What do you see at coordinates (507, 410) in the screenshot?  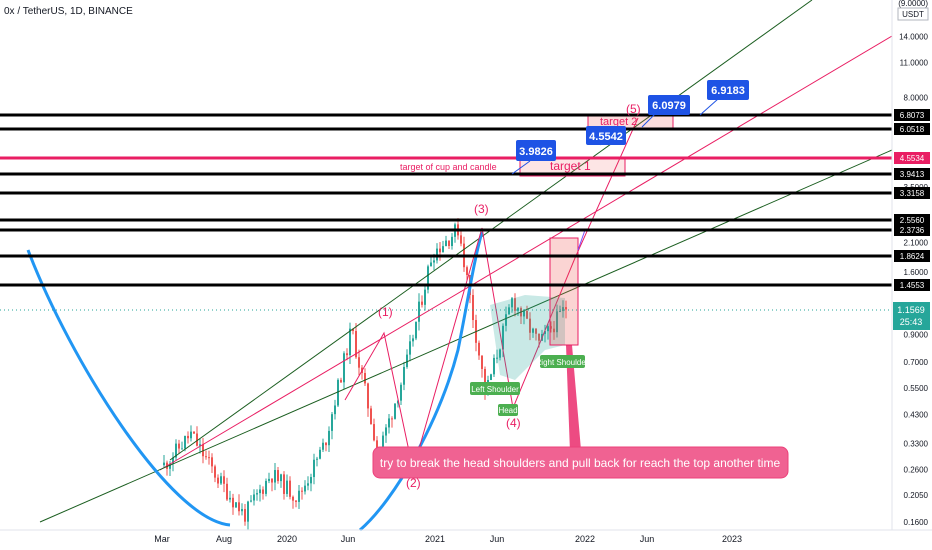 I see `head-text: Head` at bounding box center [507, 410].